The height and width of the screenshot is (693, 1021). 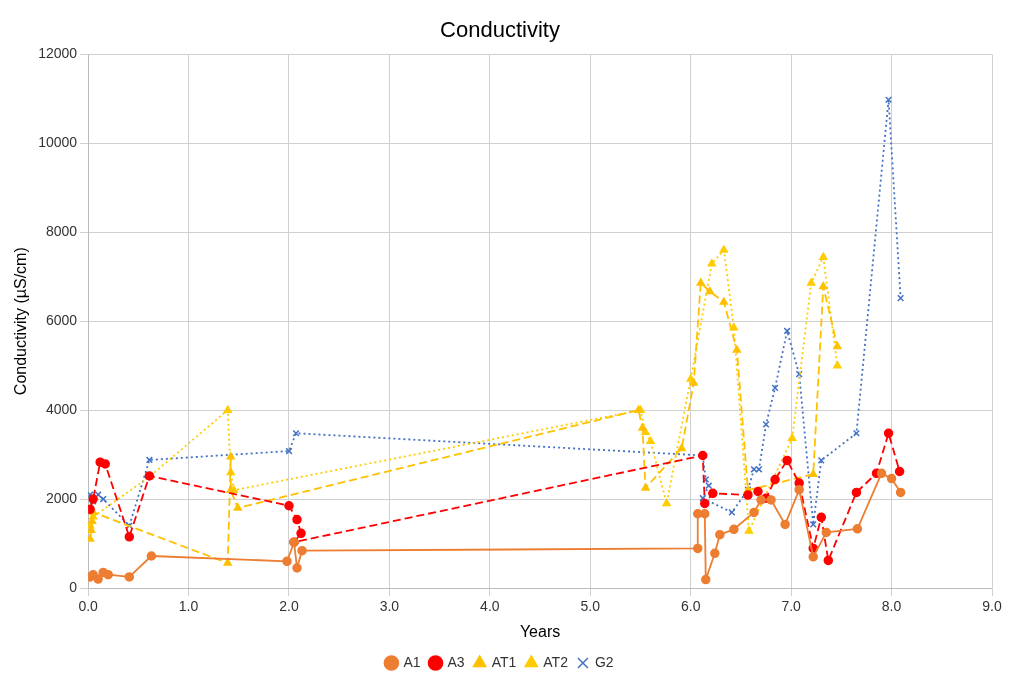 I want to click on y-tick-label: 0, so click(x=73, y=586).